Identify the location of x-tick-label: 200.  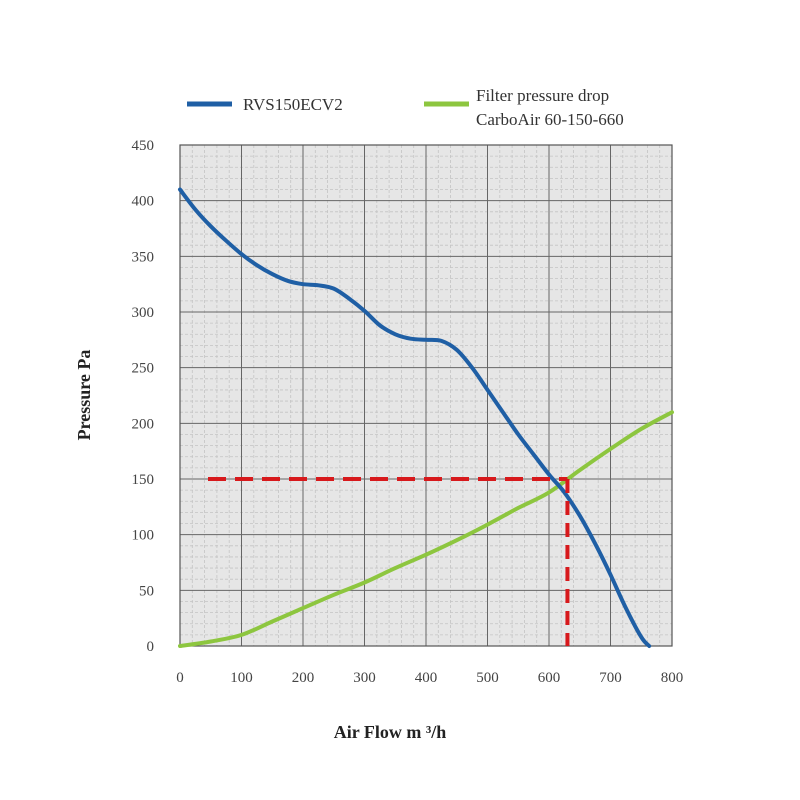
(303, 678).